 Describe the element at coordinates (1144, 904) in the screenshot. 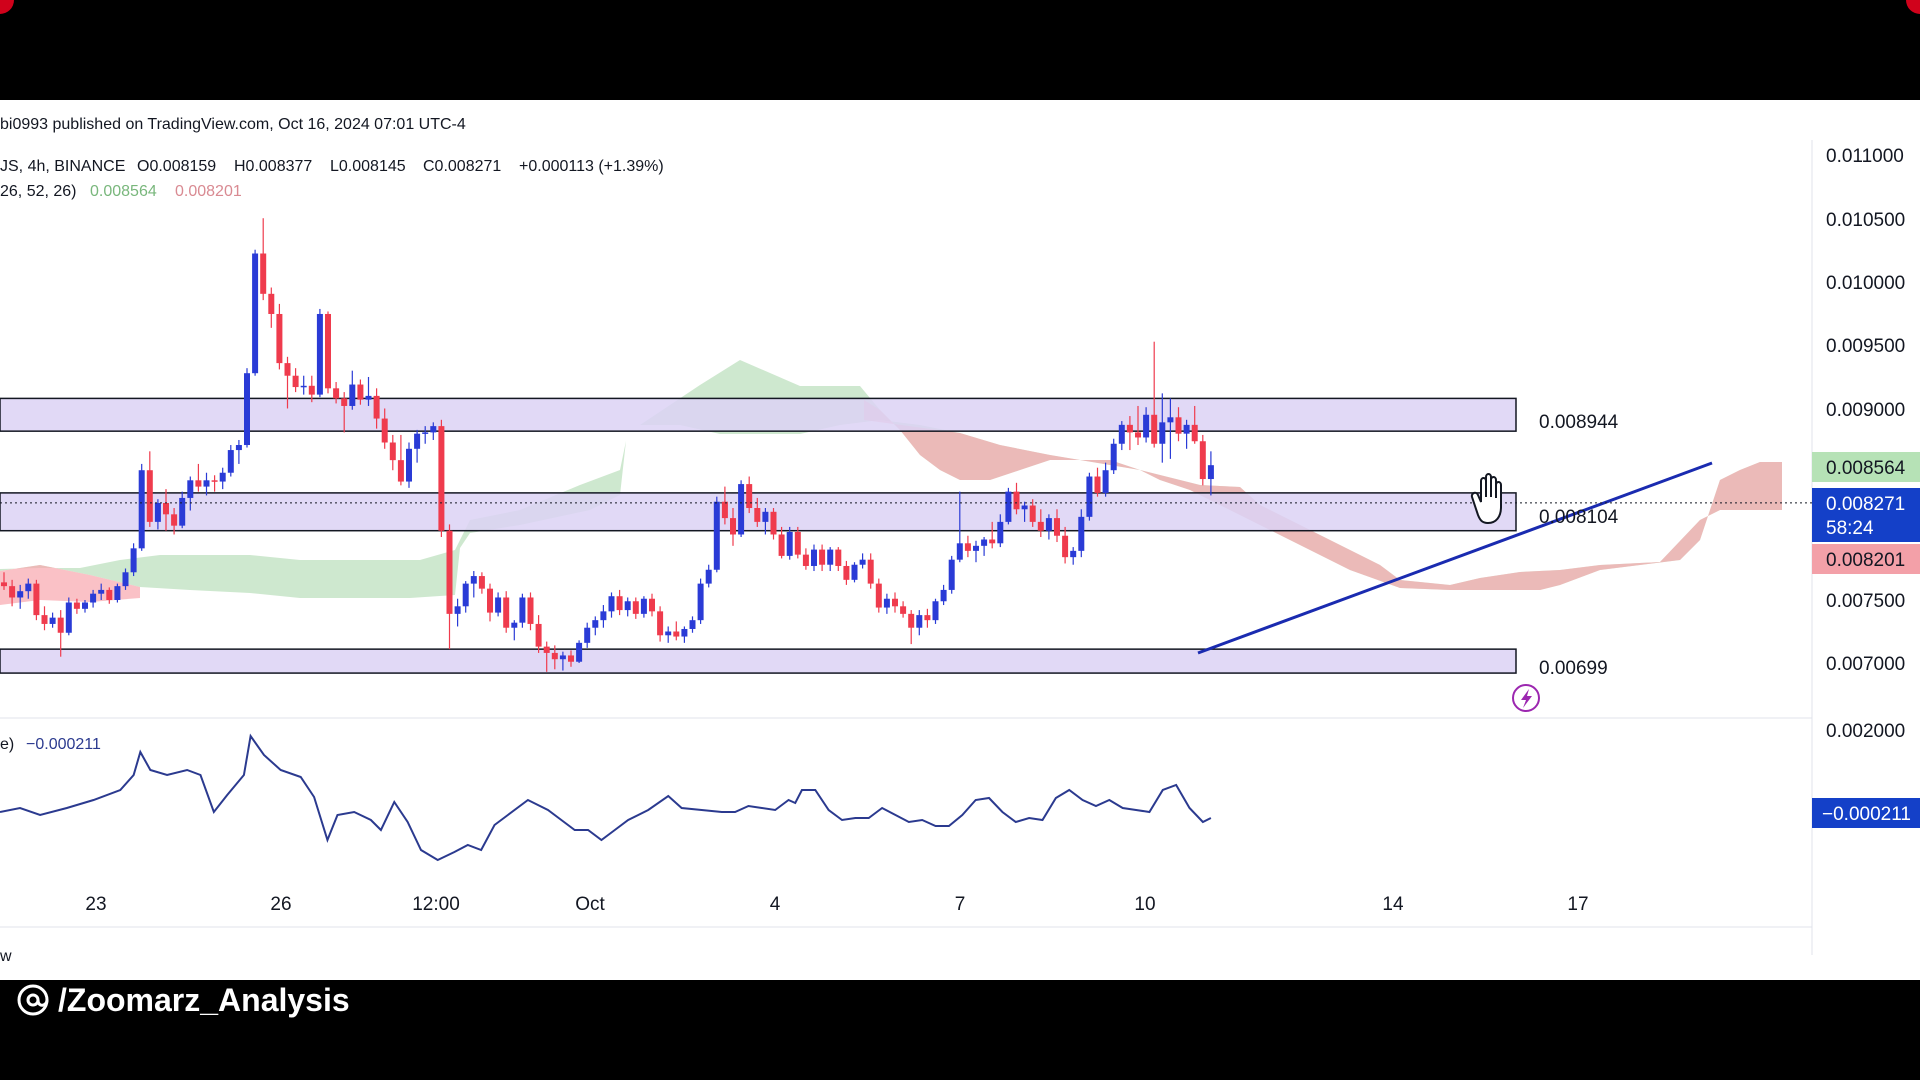

I see `time-tick-label: 10` at that location.